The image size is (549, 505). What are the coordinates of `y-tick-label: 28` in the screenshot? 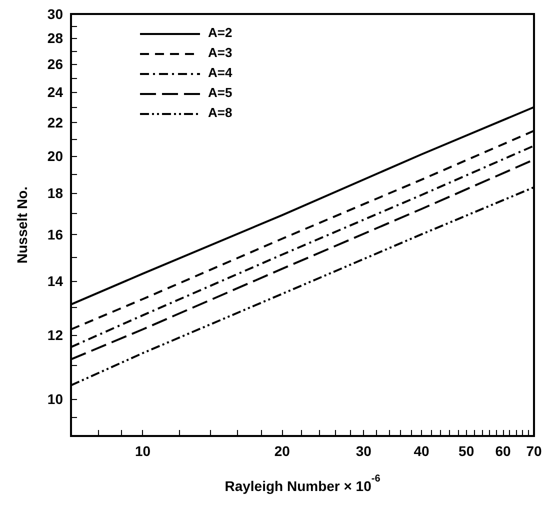 It's located at (55, 38).